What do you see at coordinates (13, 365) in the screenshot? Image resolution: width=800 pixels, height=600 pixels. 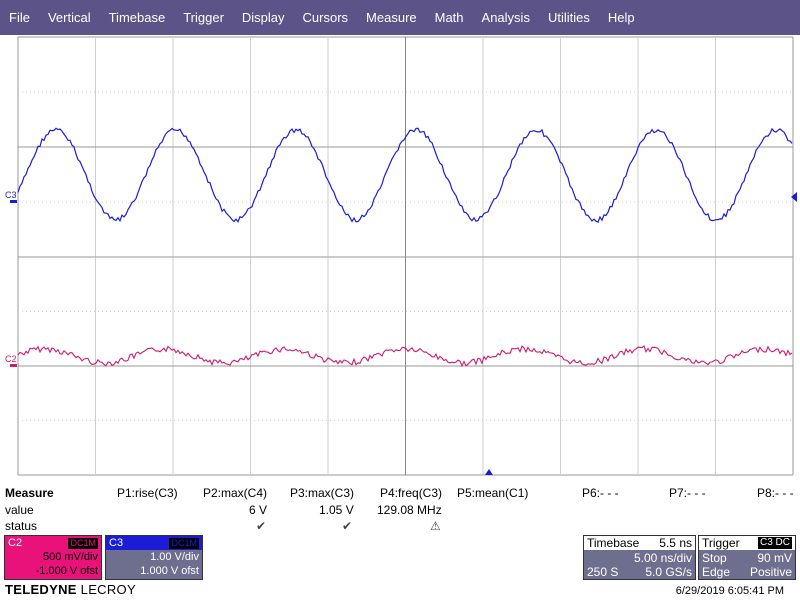 I see `c2-level-marker` at bounding box center [13, 365].